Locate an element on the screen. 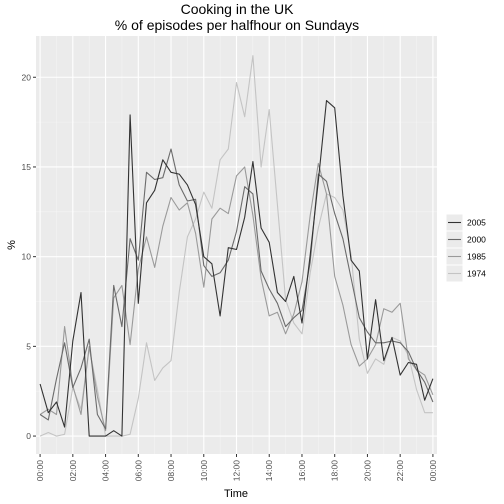 This screenshot has height=504, width=504. y-tick-label: 10 is located at coordinates (27, 257).